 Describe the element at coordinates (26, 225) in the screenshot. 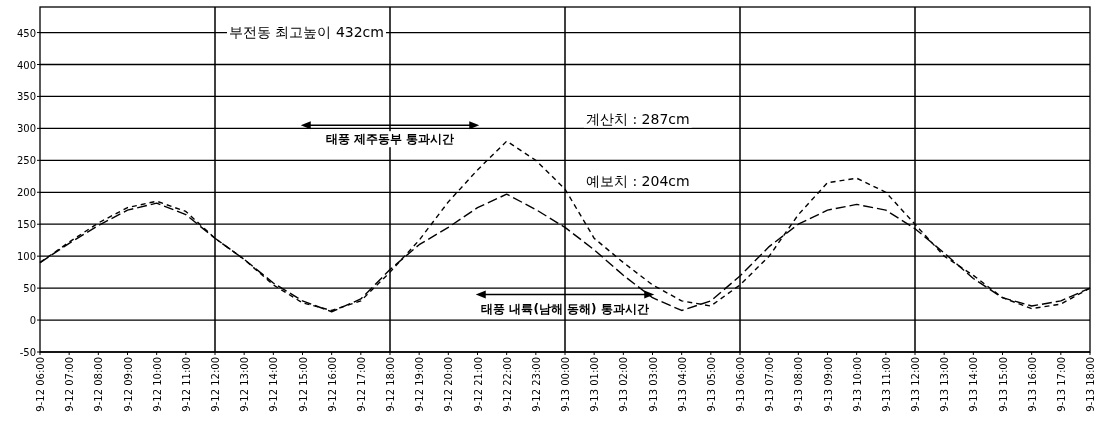

I see `y-tick-label: 150` at that location.